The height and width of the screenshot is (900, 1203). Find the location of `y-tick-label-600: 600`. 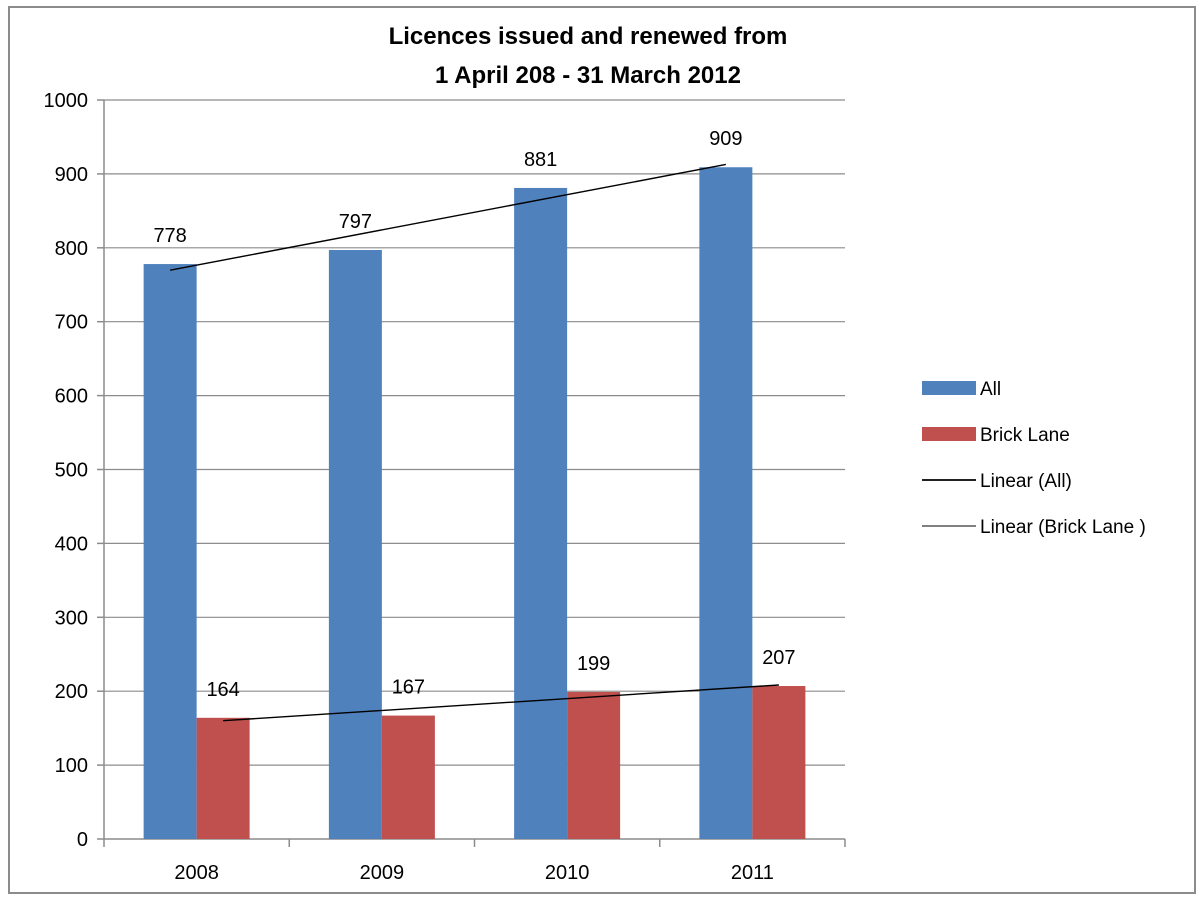

y-tick-label-600: 600 is located at coordinates (71, 397).